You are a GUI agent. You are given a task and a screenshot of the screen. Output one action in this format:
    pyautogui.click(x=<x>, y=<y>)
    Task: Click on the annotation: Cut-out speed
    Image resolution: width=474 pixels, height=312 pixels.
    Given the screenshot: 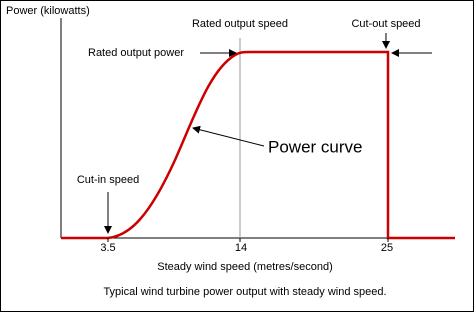 What is the action you would take?
    pyautogui.click(x=385, y=24)
    